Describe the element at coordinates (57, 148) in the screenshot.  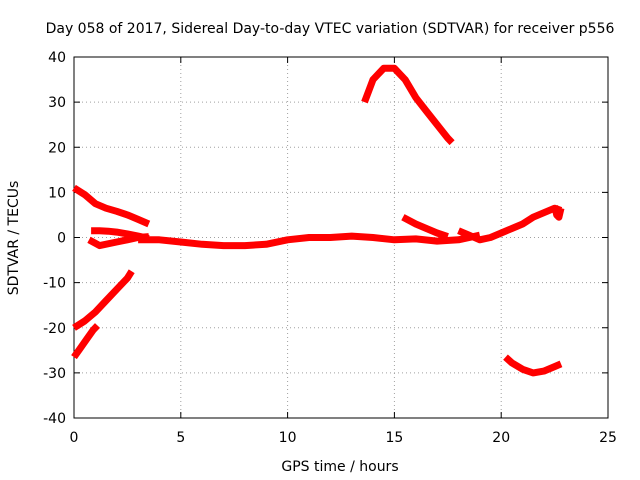
I see `y-tick-label: 20` at that location.